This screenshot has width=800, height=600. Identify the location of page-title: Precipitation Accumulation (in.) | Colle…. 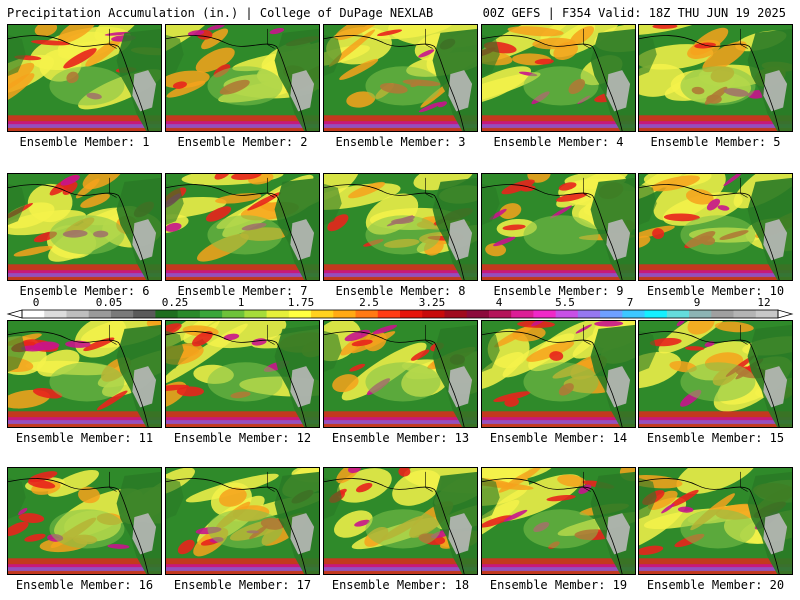
(220, 13).